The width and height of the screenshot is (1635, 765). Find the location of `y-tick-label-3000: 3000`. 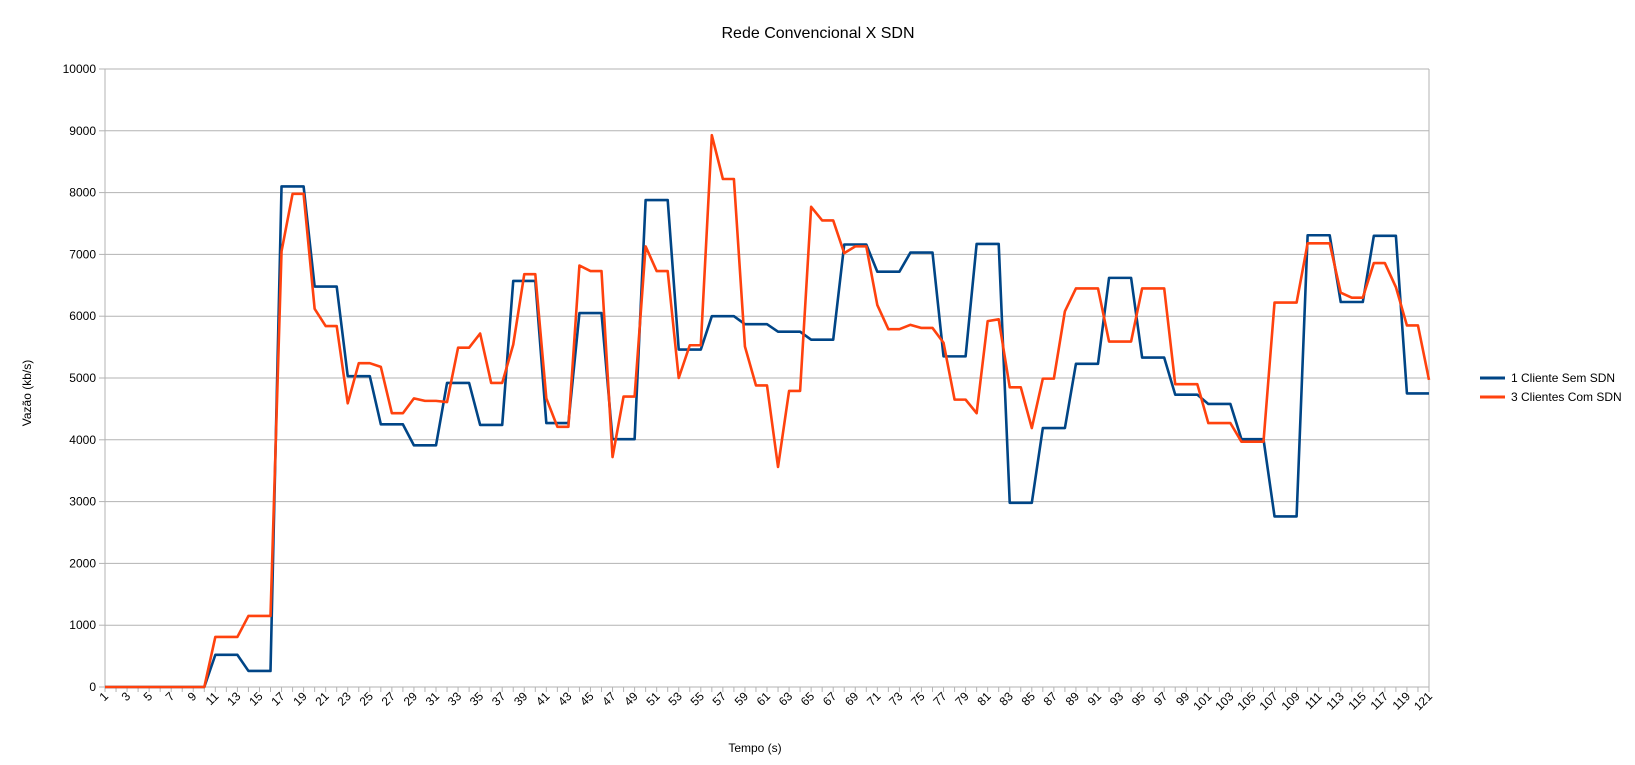

y-tick-label-3000: 3000 is located at coordinates (82, 502).